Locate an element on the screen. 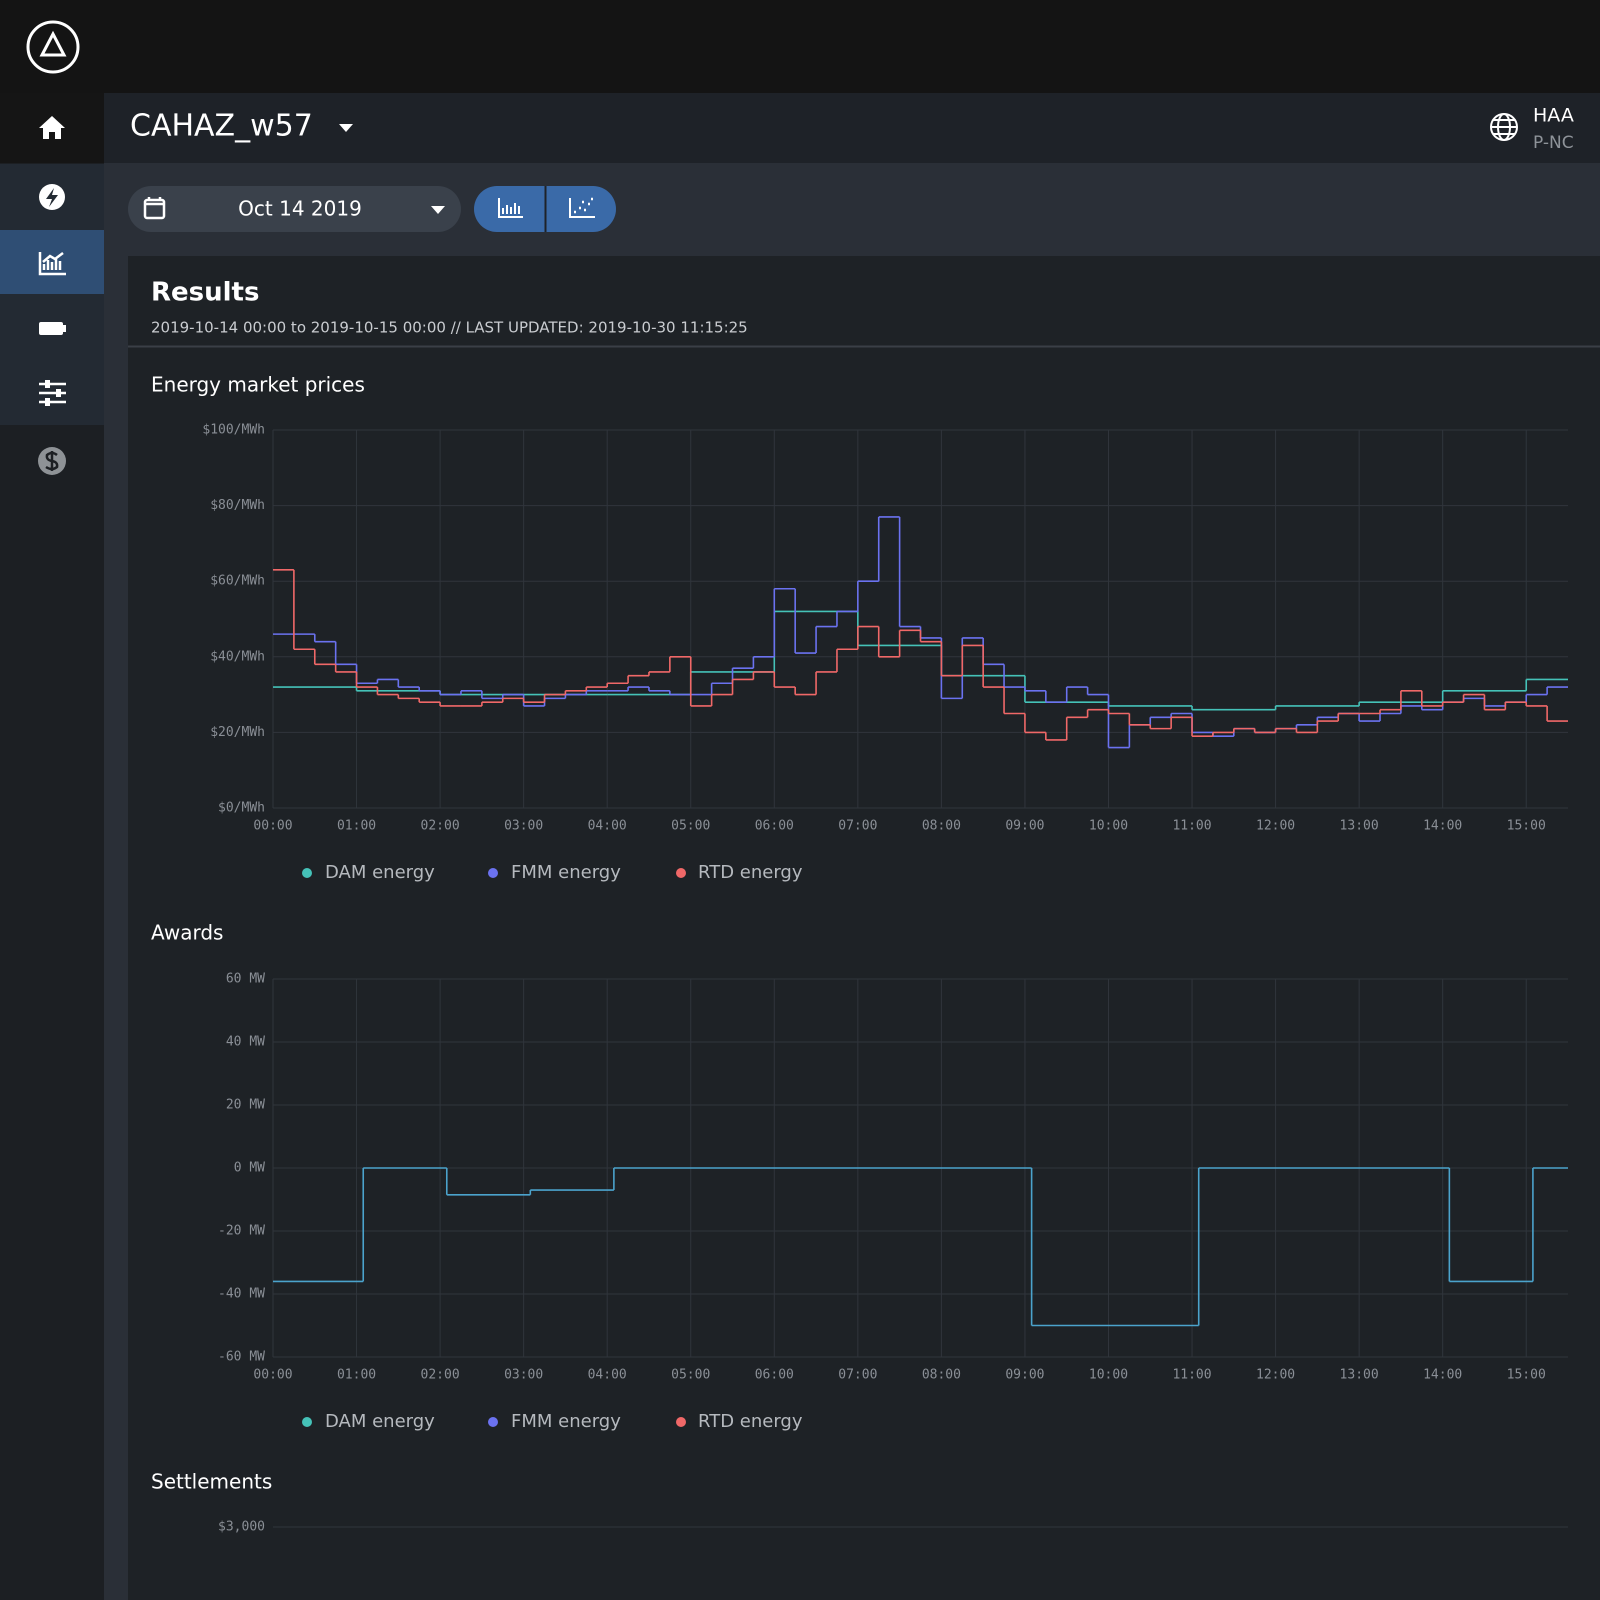  bar-view-icon is located at coordinates (510, 208).